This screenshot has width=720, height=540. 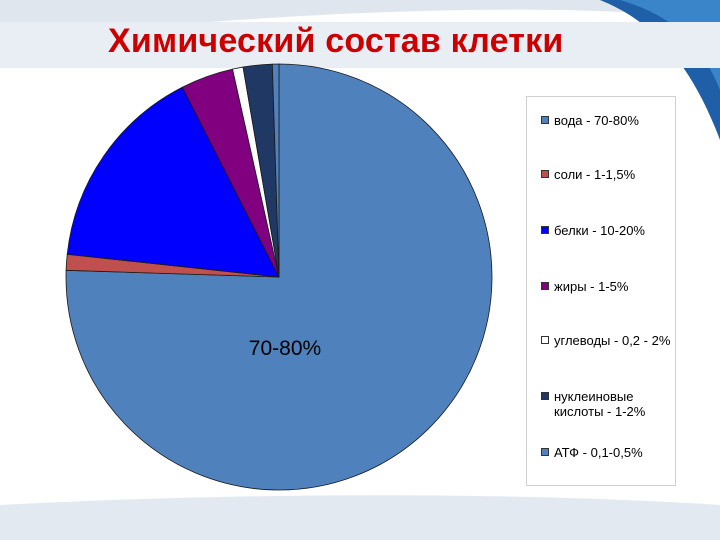 I want to click on legend-item-6: АТФ - 0,1-0,5%, so click(x=607, y=452).